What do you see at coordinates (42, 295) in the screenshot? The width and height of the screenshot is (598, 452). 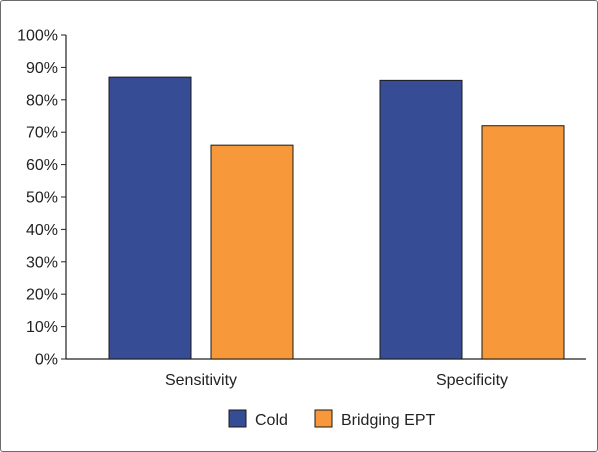 I see `y-tick-label: 20%` at bounding box center [42, 295].